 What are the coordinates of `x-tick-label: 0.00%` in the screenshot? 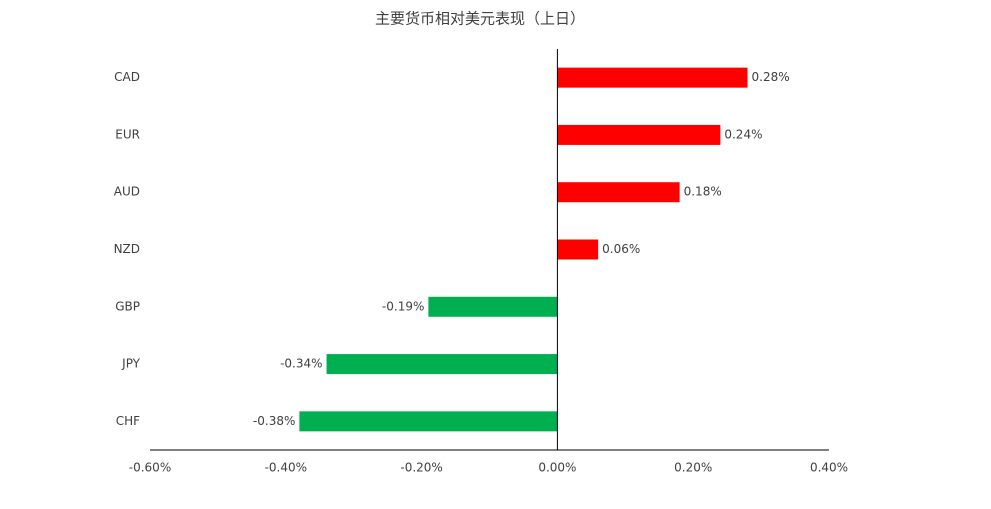 It's located at (557, 468).